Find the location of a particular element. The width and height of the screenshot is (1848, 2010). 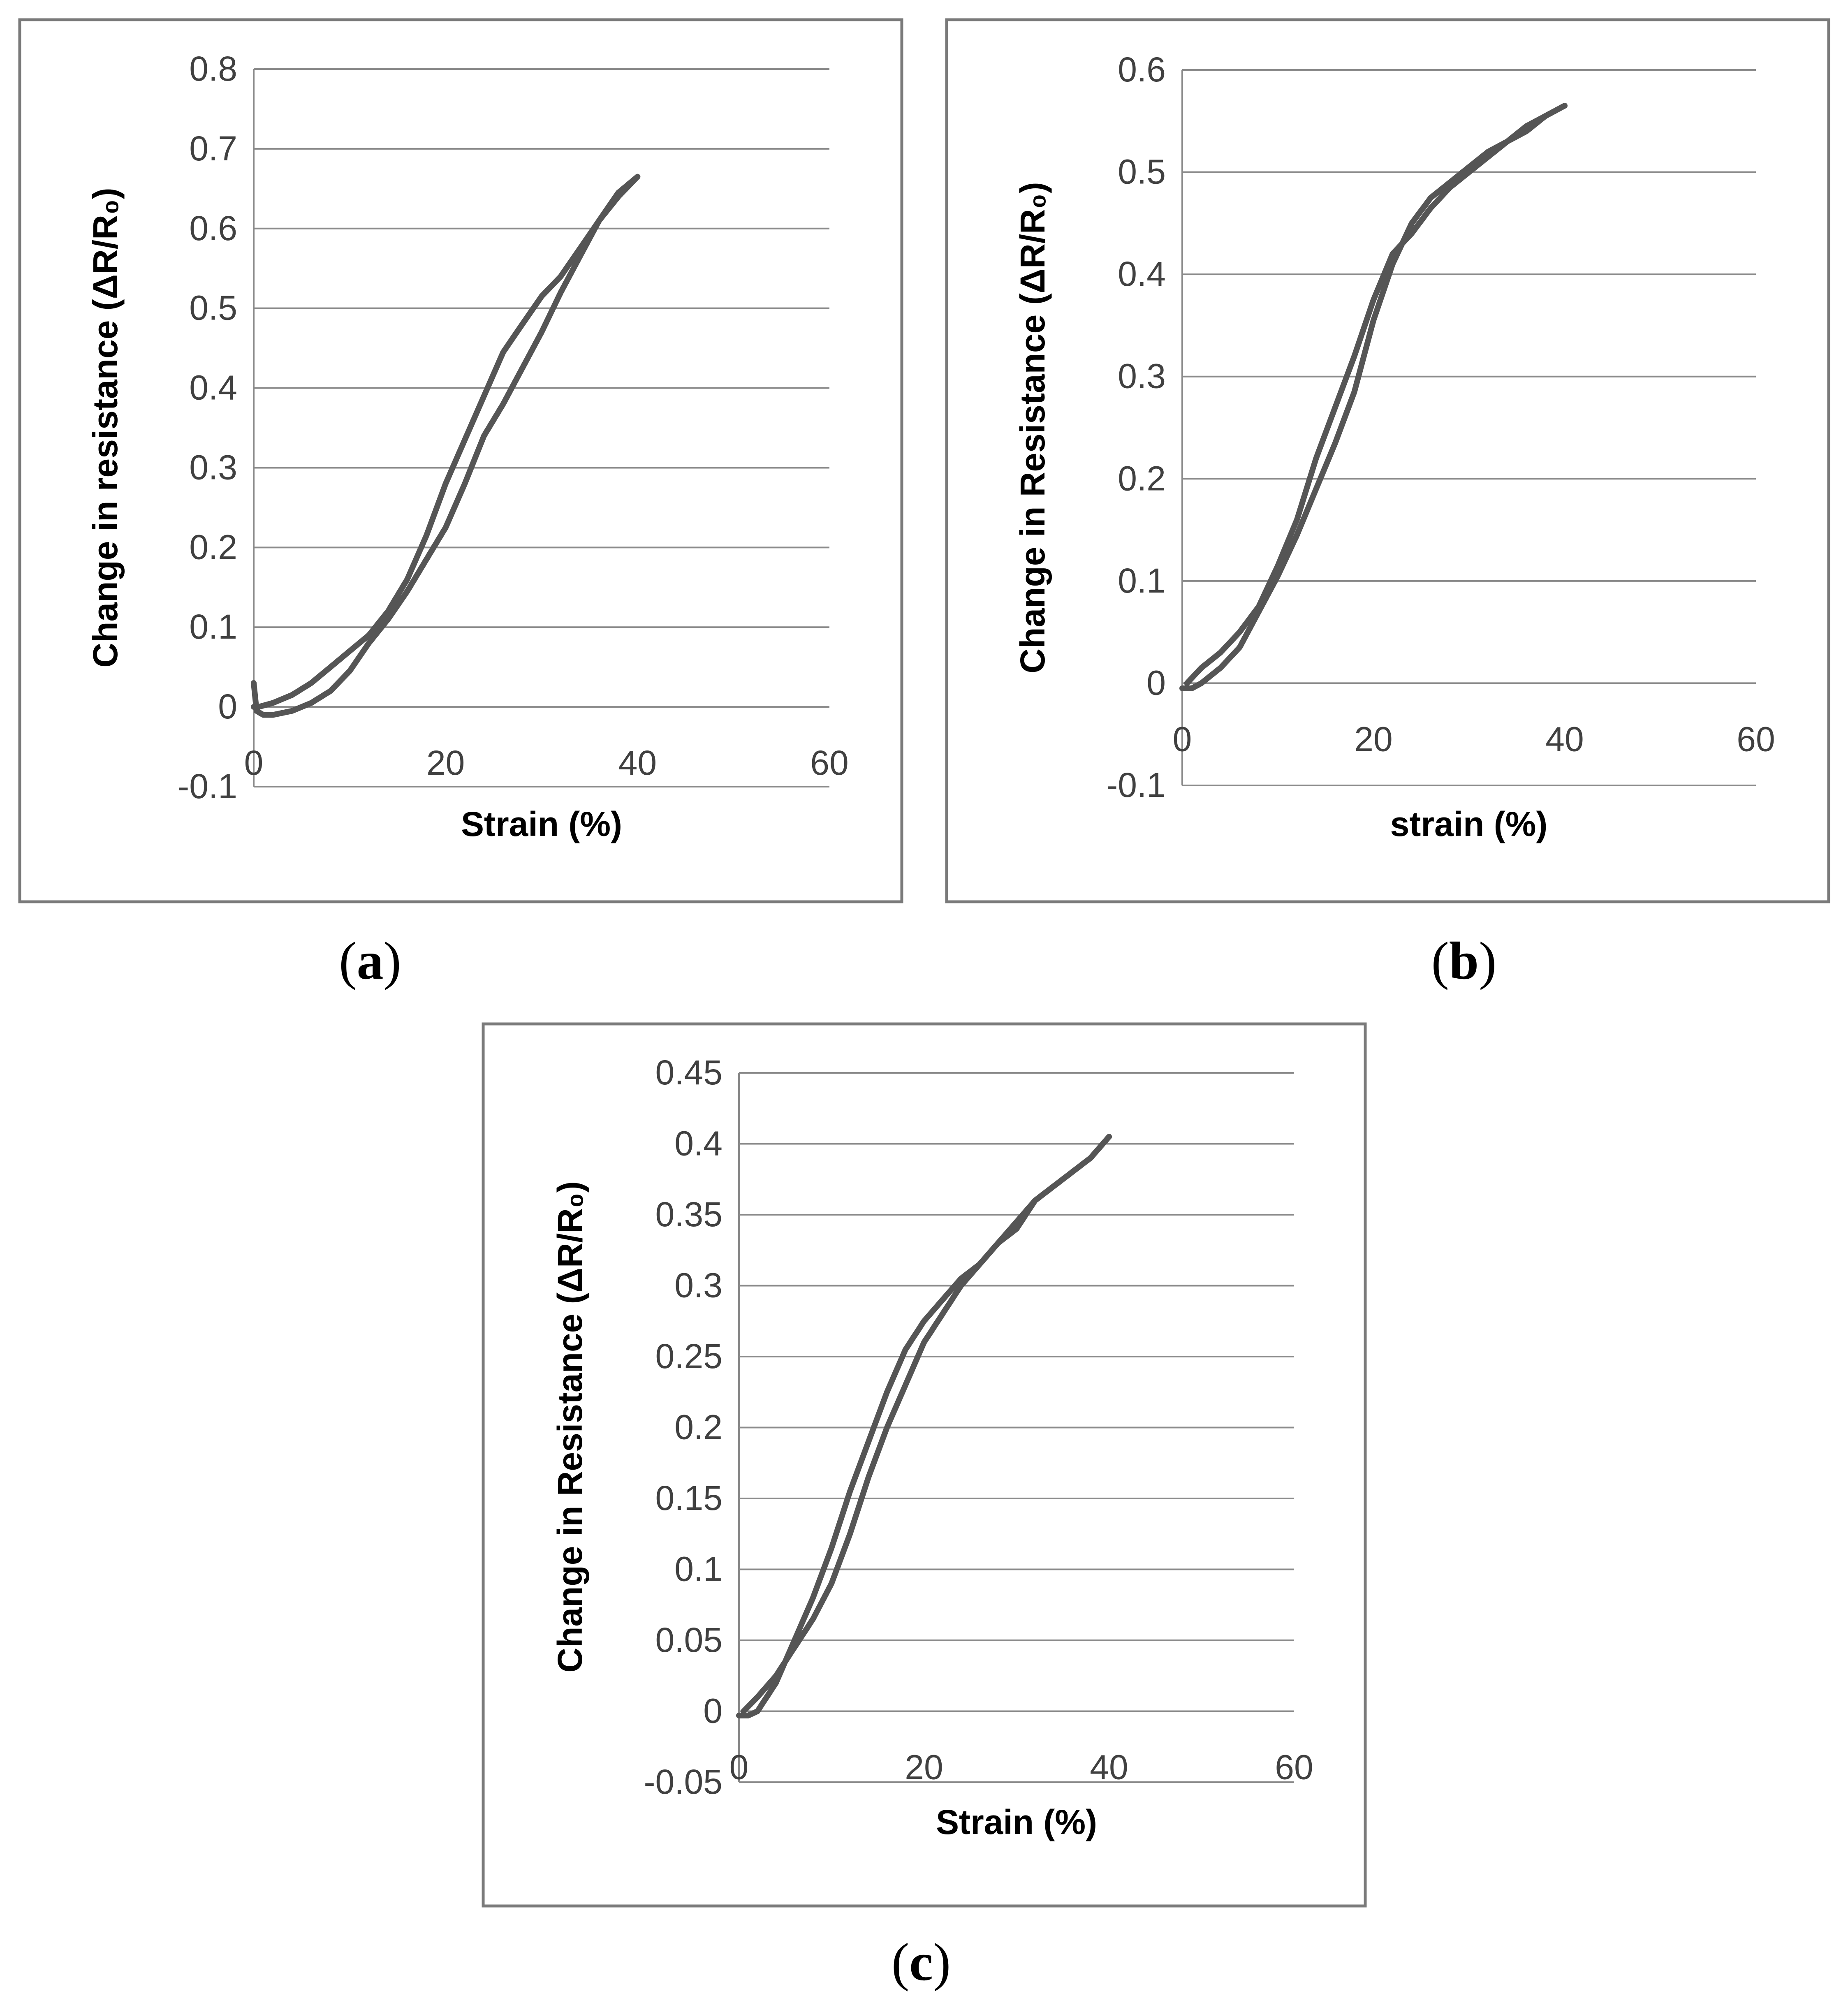

y-tick-label-a-4: 0.3 is located at coordinates (213, 467).